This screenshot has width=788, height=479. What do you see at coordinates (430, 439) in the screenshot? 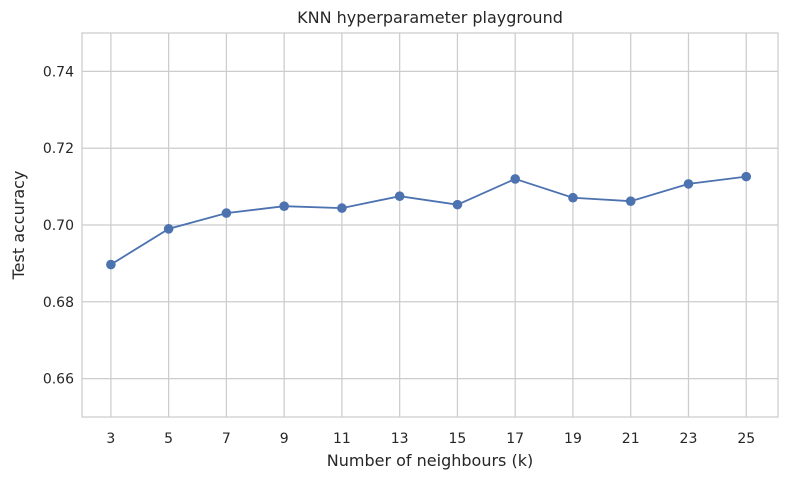
I see `x-tick-labels: 3 5 7 9 11 13 15 17 19 21 23 25` at bounding box center [430, 439].